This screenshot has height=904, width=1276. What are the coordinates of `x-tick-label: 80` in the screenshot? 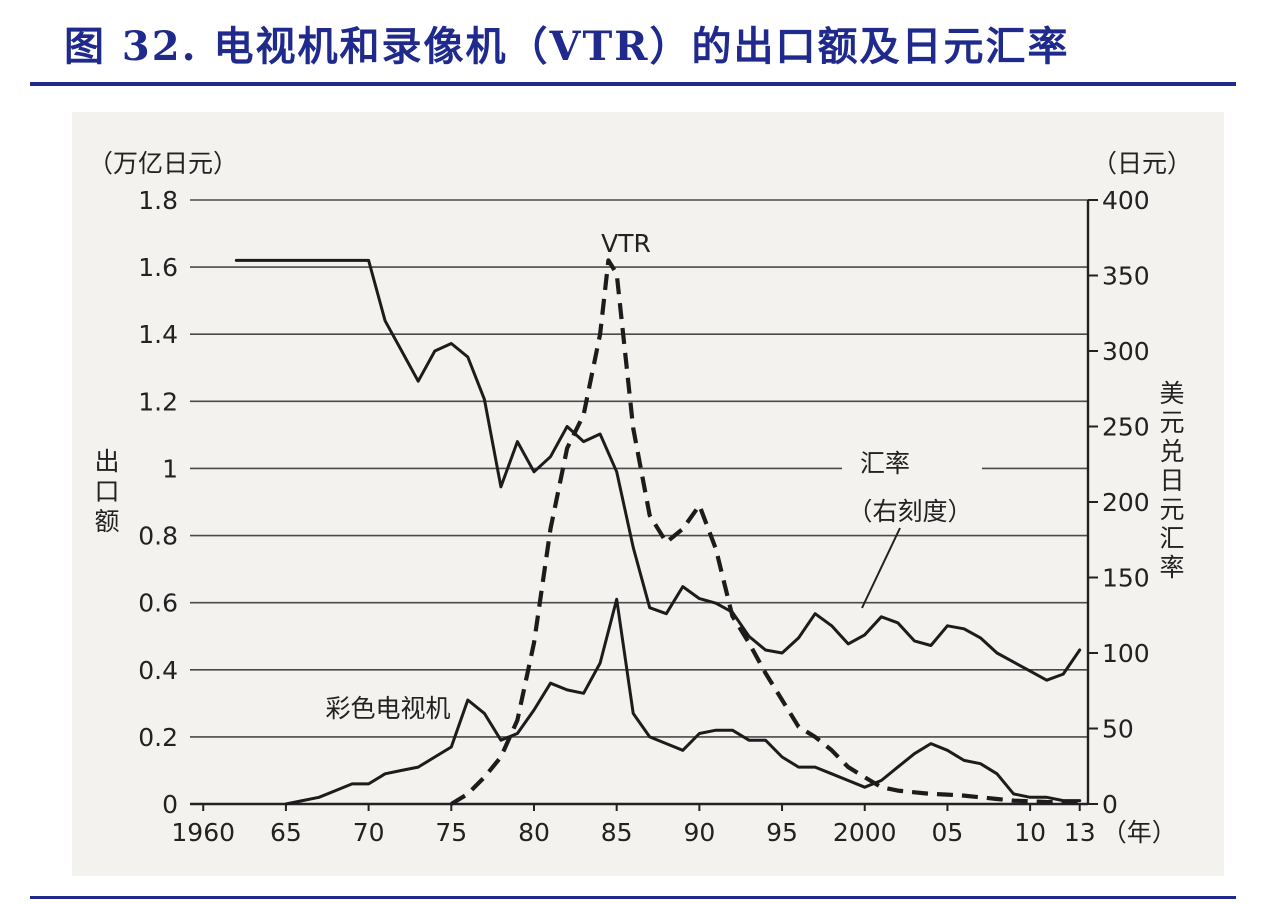 It's located at (534, 832).